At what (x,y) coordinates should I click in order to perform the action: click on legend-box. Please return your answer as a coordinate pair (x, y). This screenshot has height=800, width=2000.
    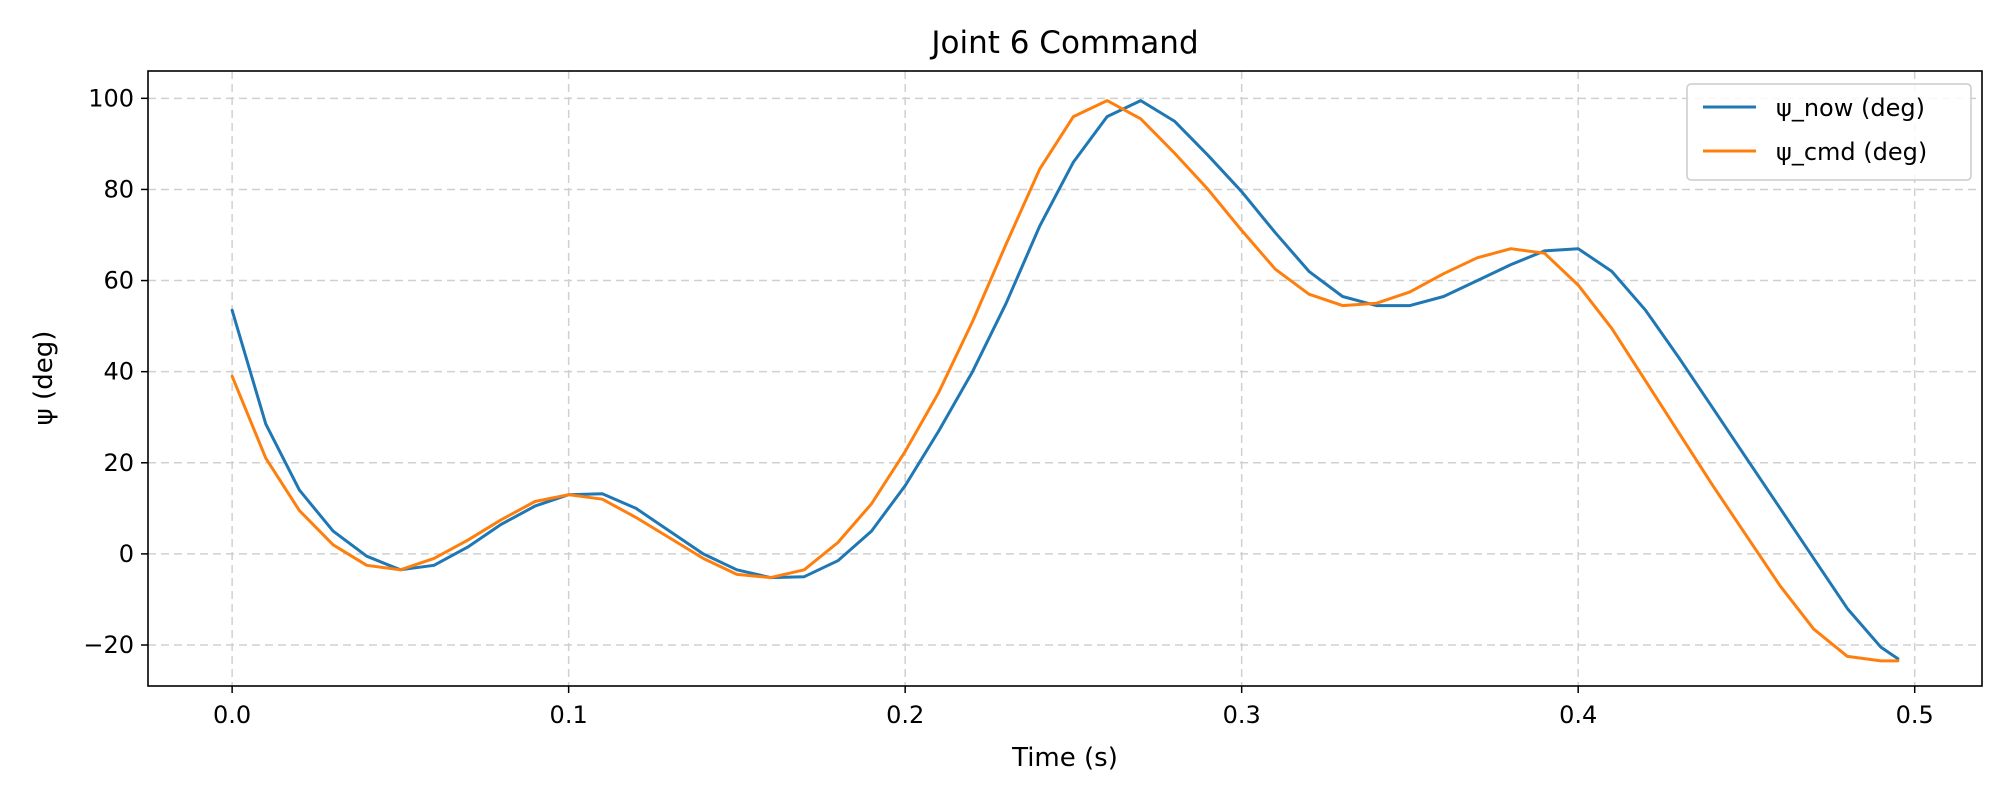
    Looking at the image, I should click on (1829, 132).